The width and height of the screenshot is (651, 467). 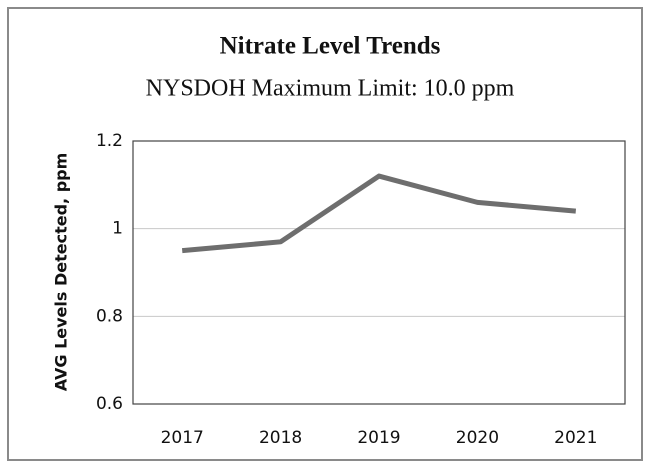 What do you see at coordinates (280, 438) in the screenshot?
I see `x-tick-label: 2018` at bounding box center [280, 438].